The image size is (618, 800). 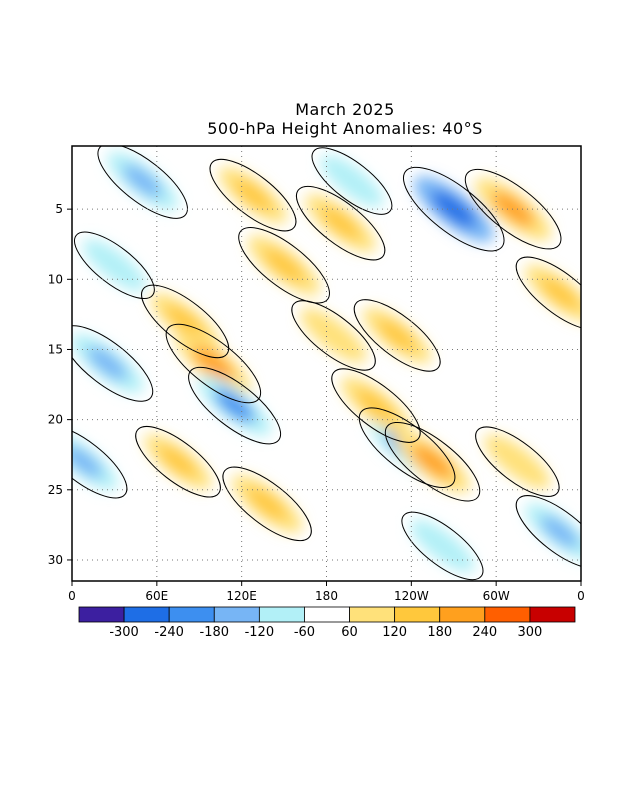 What do you see at coordinates (496, 596) in the screenshot?
I see `x-tick-label: 60W` at bounding box center [496, 596].